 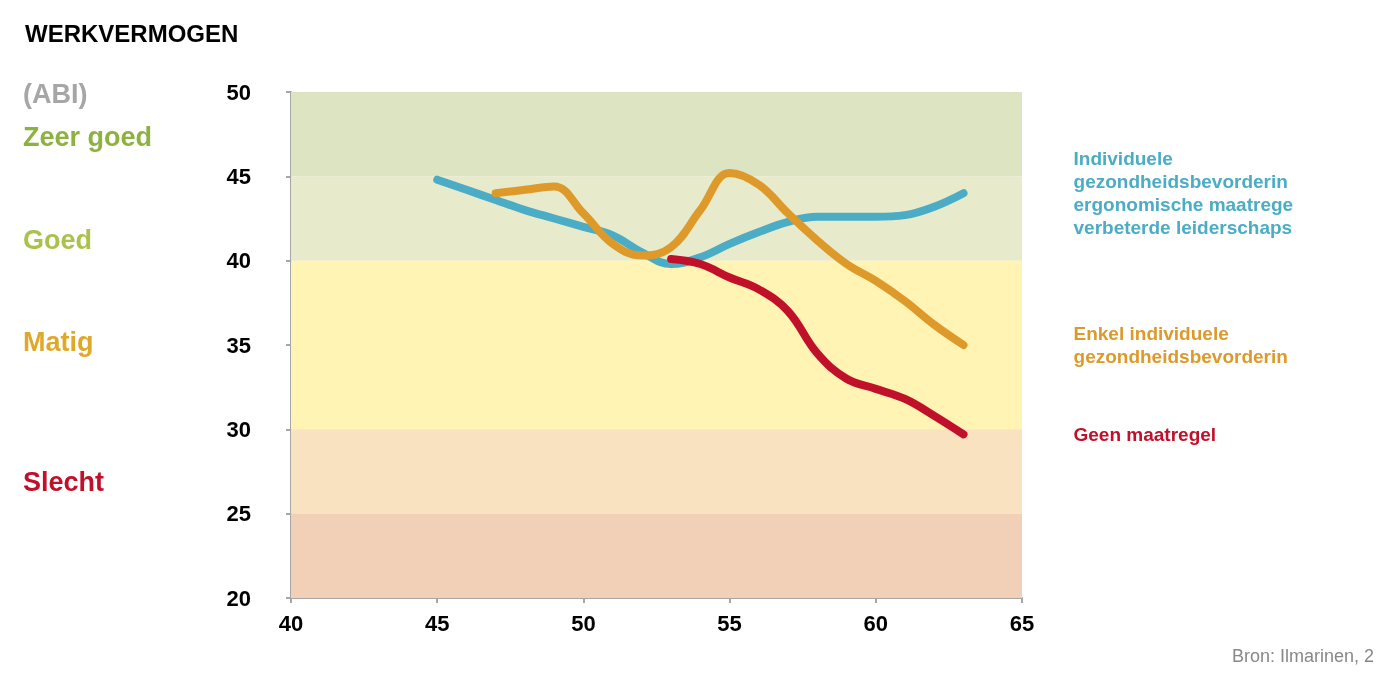 I want to click on x-tick-label: 65, so click(x=1022, y=623).